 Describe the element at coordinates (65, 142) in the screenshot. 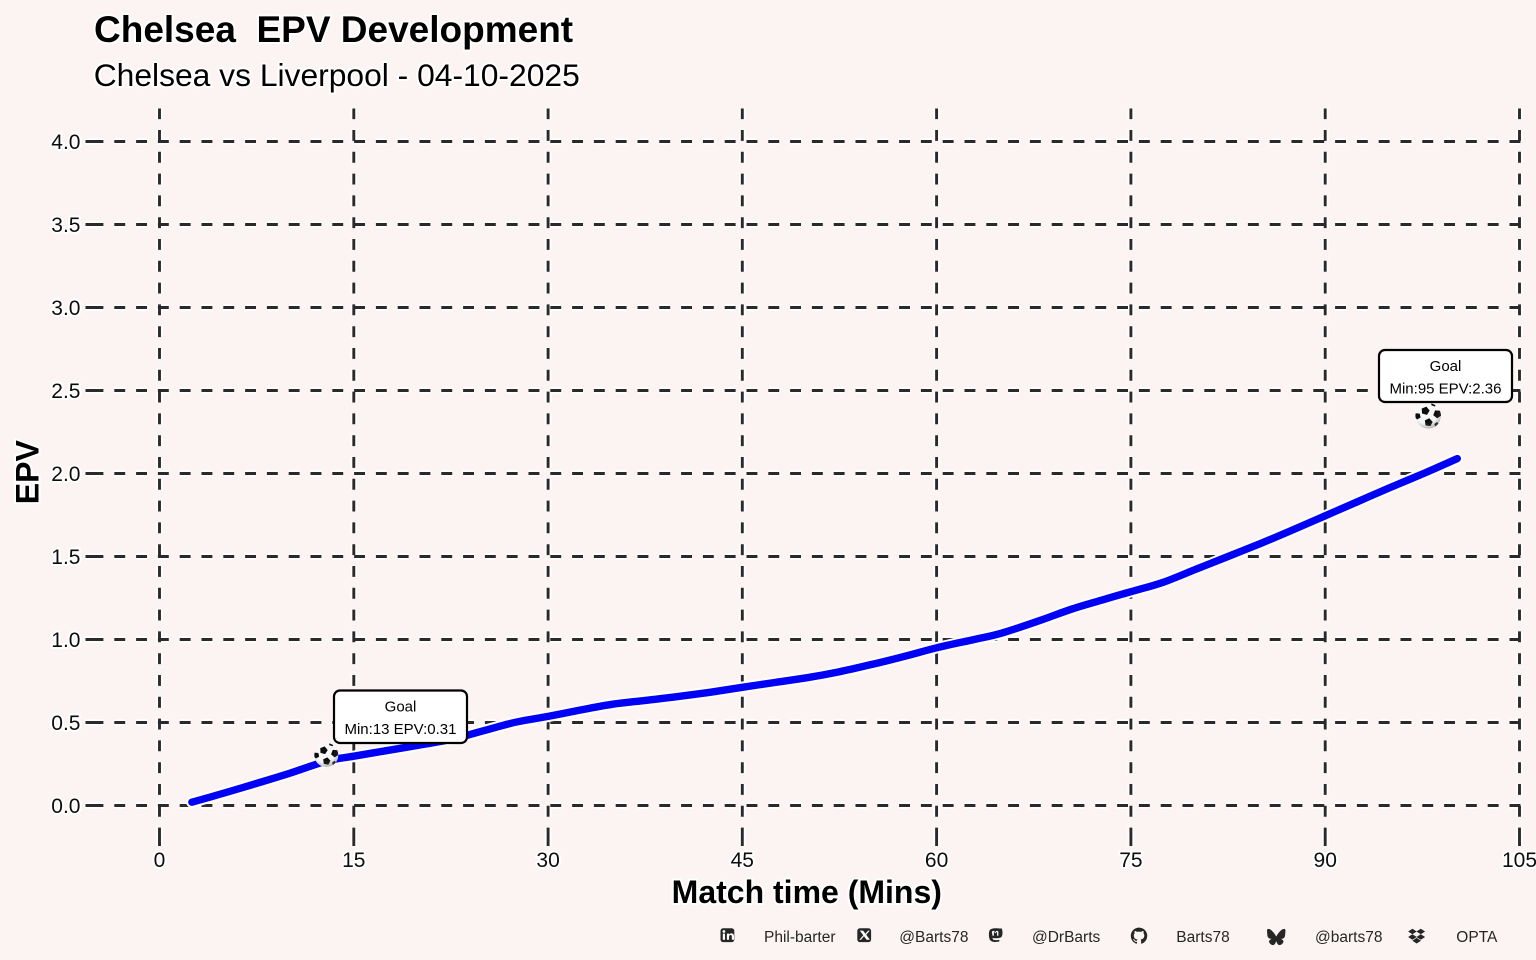

I see `svg-text: 4.0` at that location.